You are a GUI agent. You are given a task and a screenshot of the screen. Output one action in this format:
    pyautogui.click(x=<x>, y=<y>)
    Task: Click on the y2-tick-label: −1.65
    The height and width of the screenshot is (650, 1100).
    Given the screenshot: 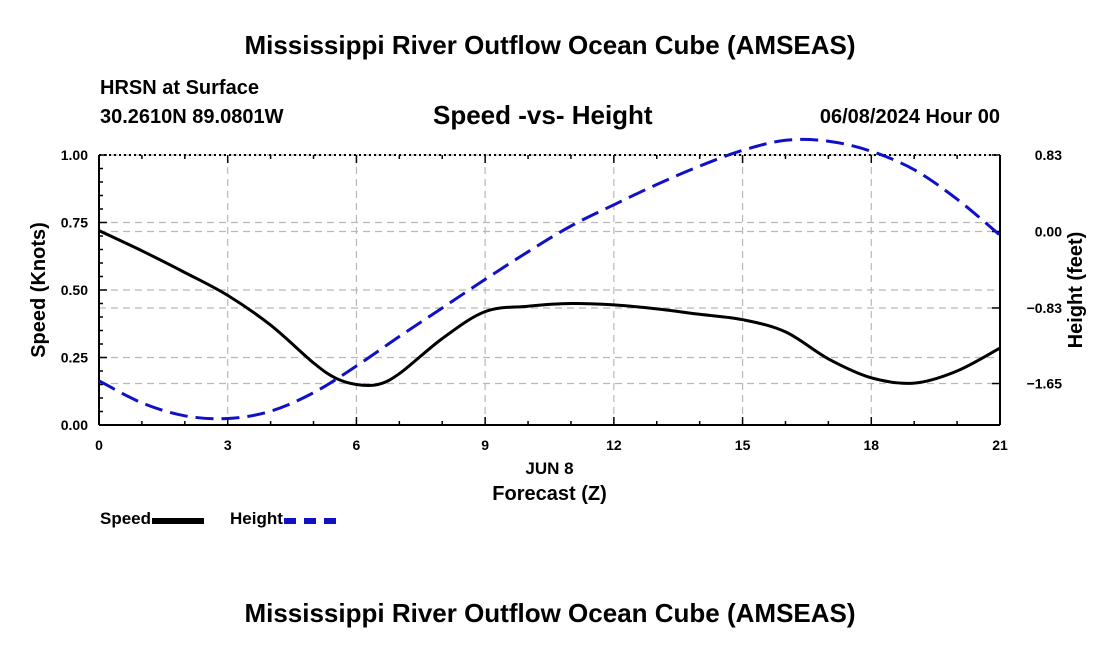 What is the action you would take?
    pyautogui.click(x=1045, y=384)
    